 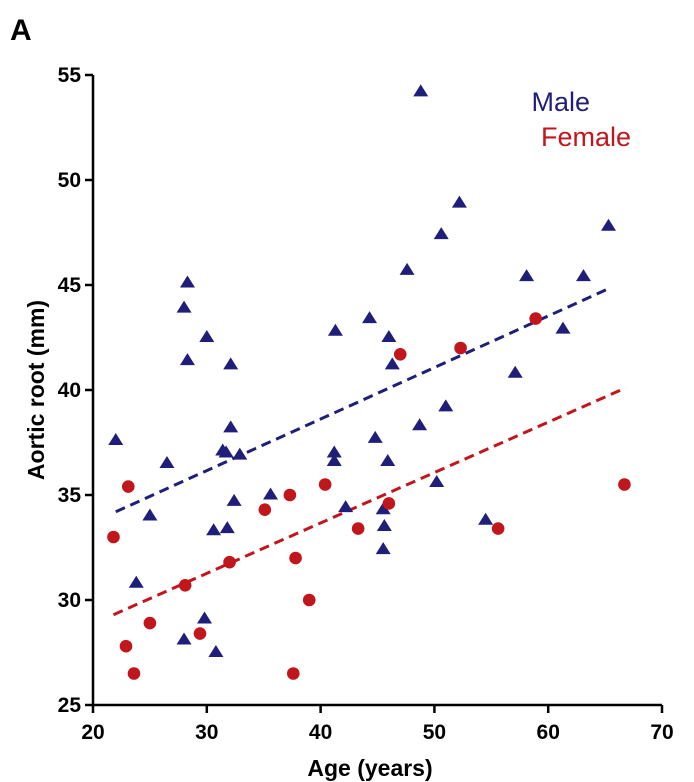 I want to click on x-tick-label: 60, so click(x=548, y=732).